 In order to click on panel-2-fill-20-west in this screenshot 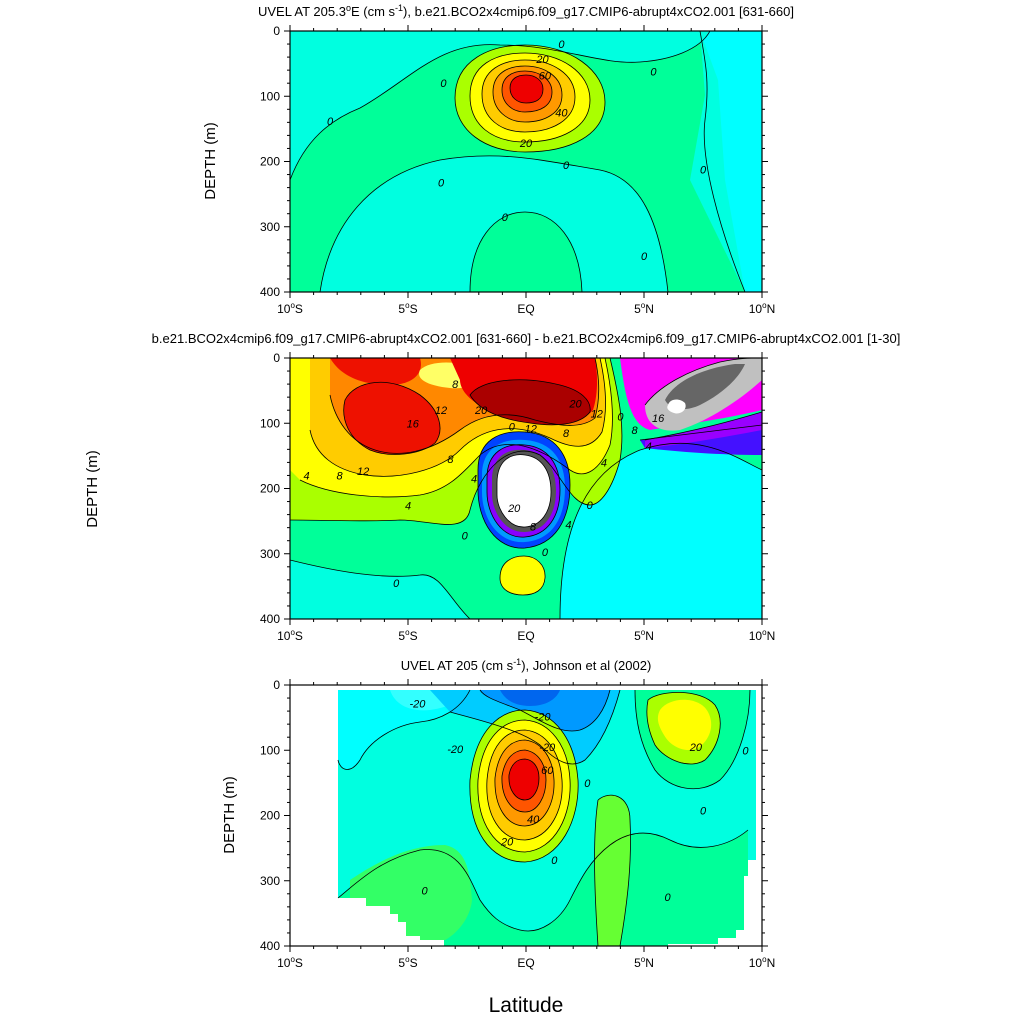, I will do `click(391, 418)`.